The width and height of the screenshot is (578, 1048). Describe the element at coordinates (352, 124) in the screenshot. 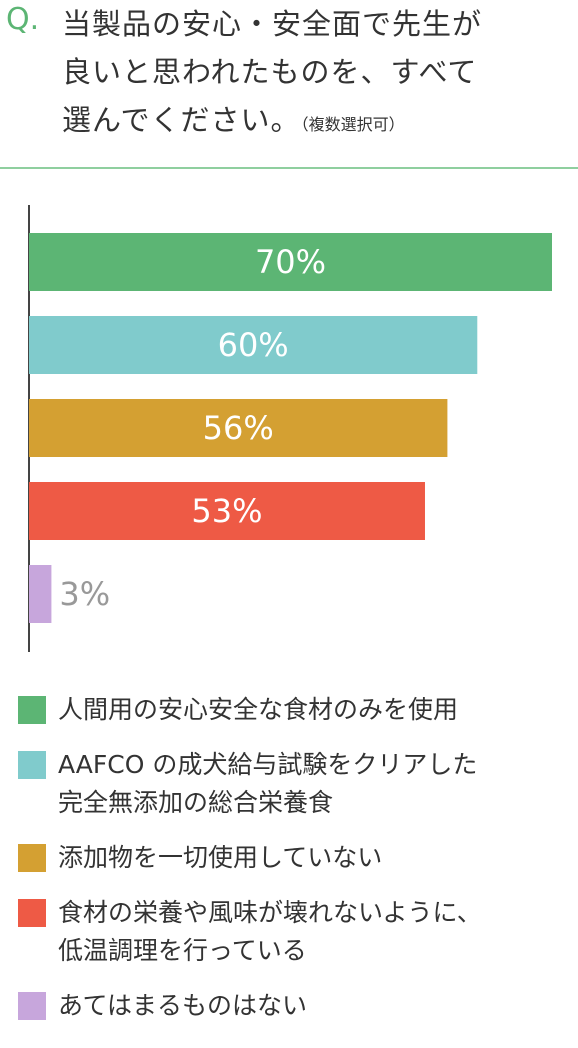

I see `note: （複数選択可）` at that location.